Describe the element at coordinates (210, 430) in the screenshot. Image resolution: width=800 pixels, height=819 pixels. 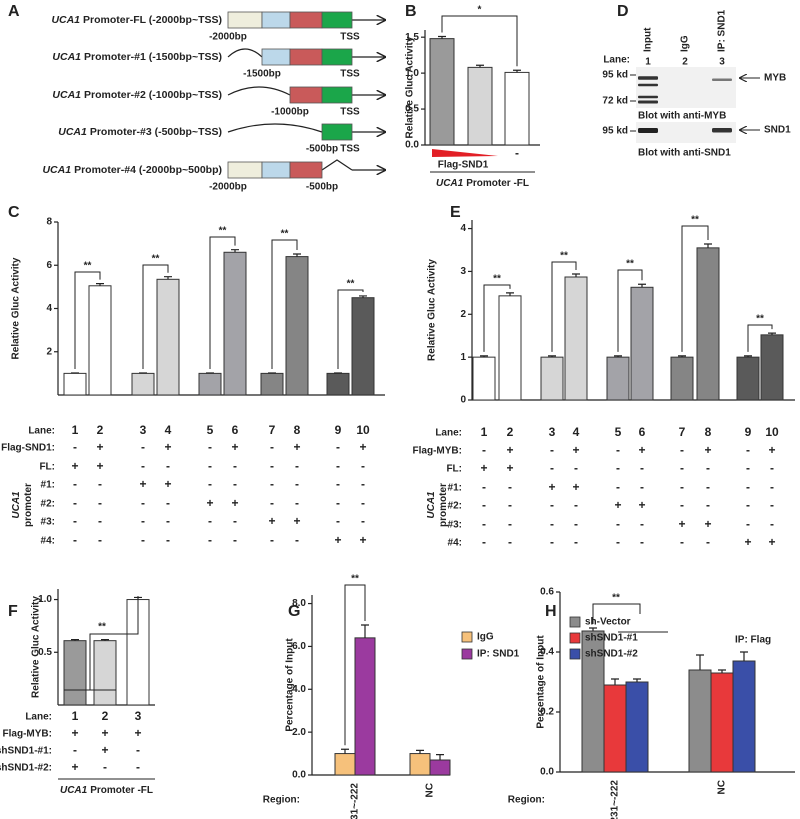
I see `row-cell: 5` at that location.